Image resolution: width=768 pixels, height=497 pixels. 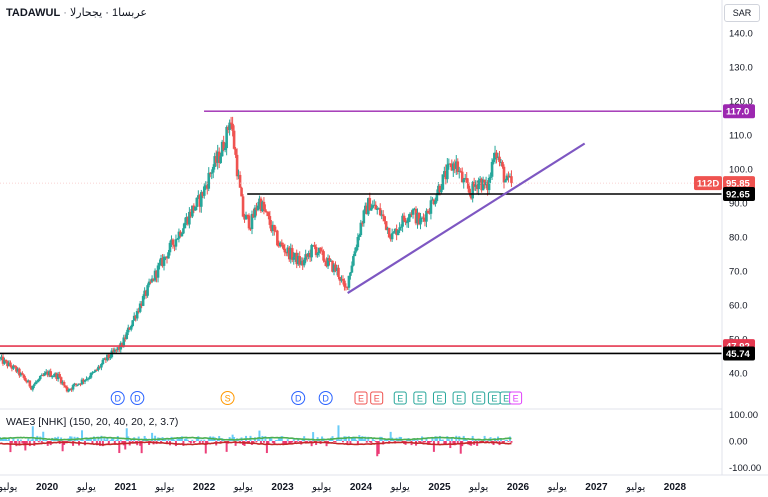 What do you see at coordinates (137, 398) in the screenshot?
I see `dividend-marker` at bounding box center [137, 398].